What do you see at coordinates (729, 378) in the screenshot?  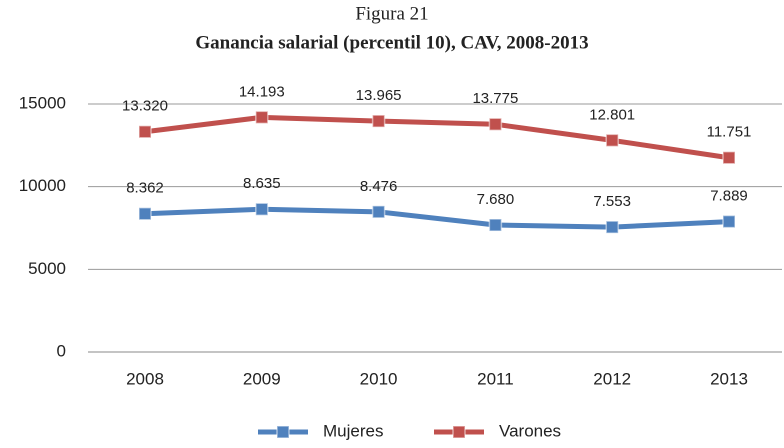 I see `x-tick-label: 2013` at bounding box center [729, 378].